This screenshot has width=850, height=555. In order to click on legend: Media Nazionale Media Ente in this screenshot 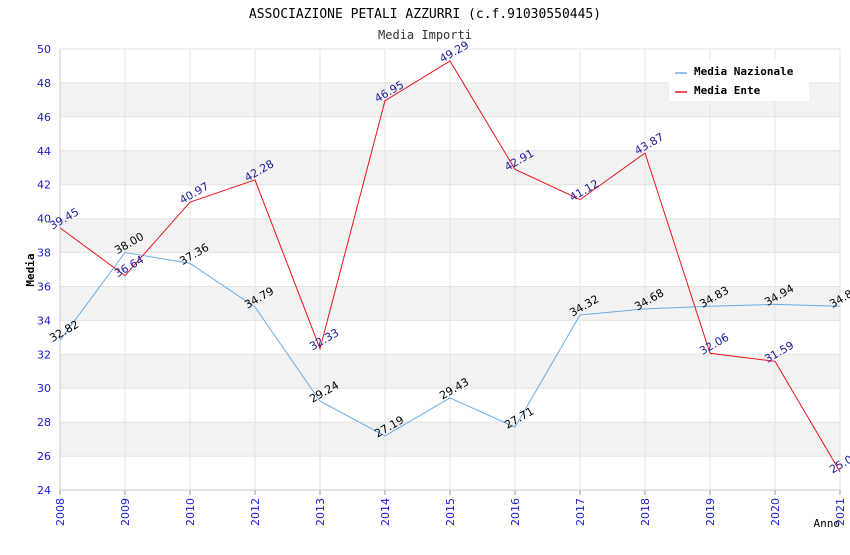, I will do `click(739, 80)`.